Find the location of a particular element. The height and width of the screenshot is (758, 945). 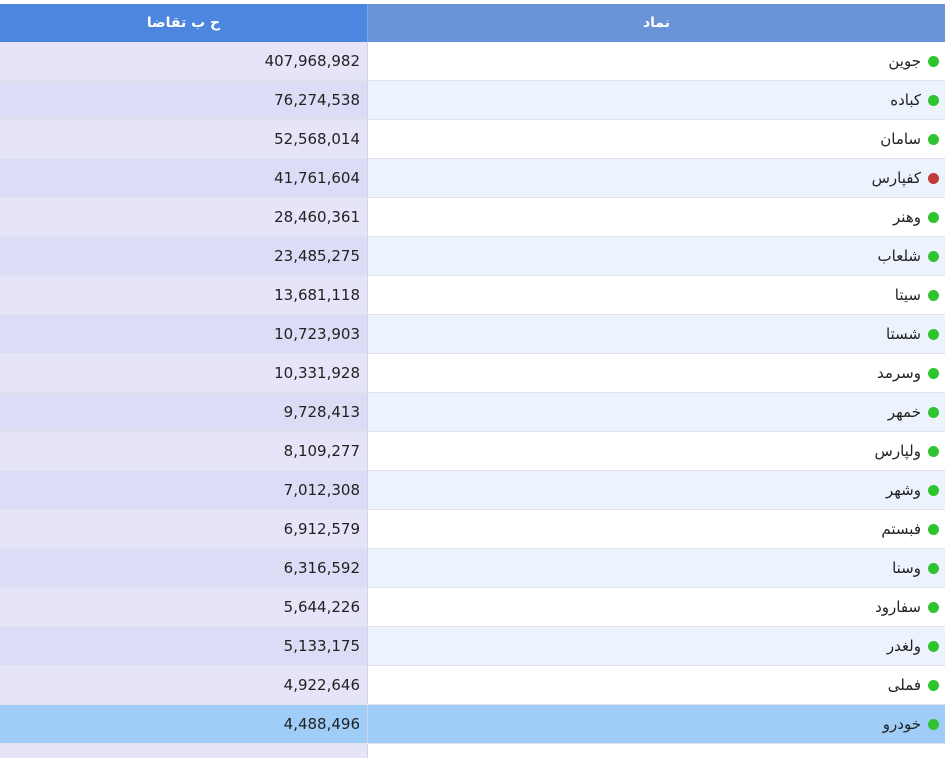

symbol-cell: خمهر is located at coordinates (656, 412).